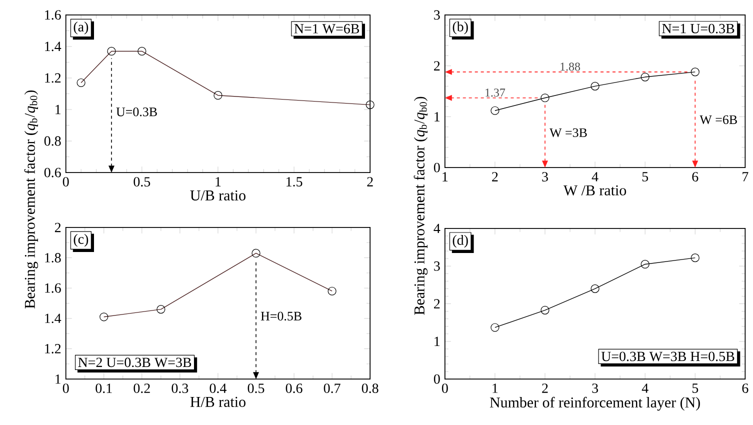  What do you see at coordinates (327, 29) in the screenshot?
I see `annotation: N=1 W=6B` at bounding box center [327, 29].